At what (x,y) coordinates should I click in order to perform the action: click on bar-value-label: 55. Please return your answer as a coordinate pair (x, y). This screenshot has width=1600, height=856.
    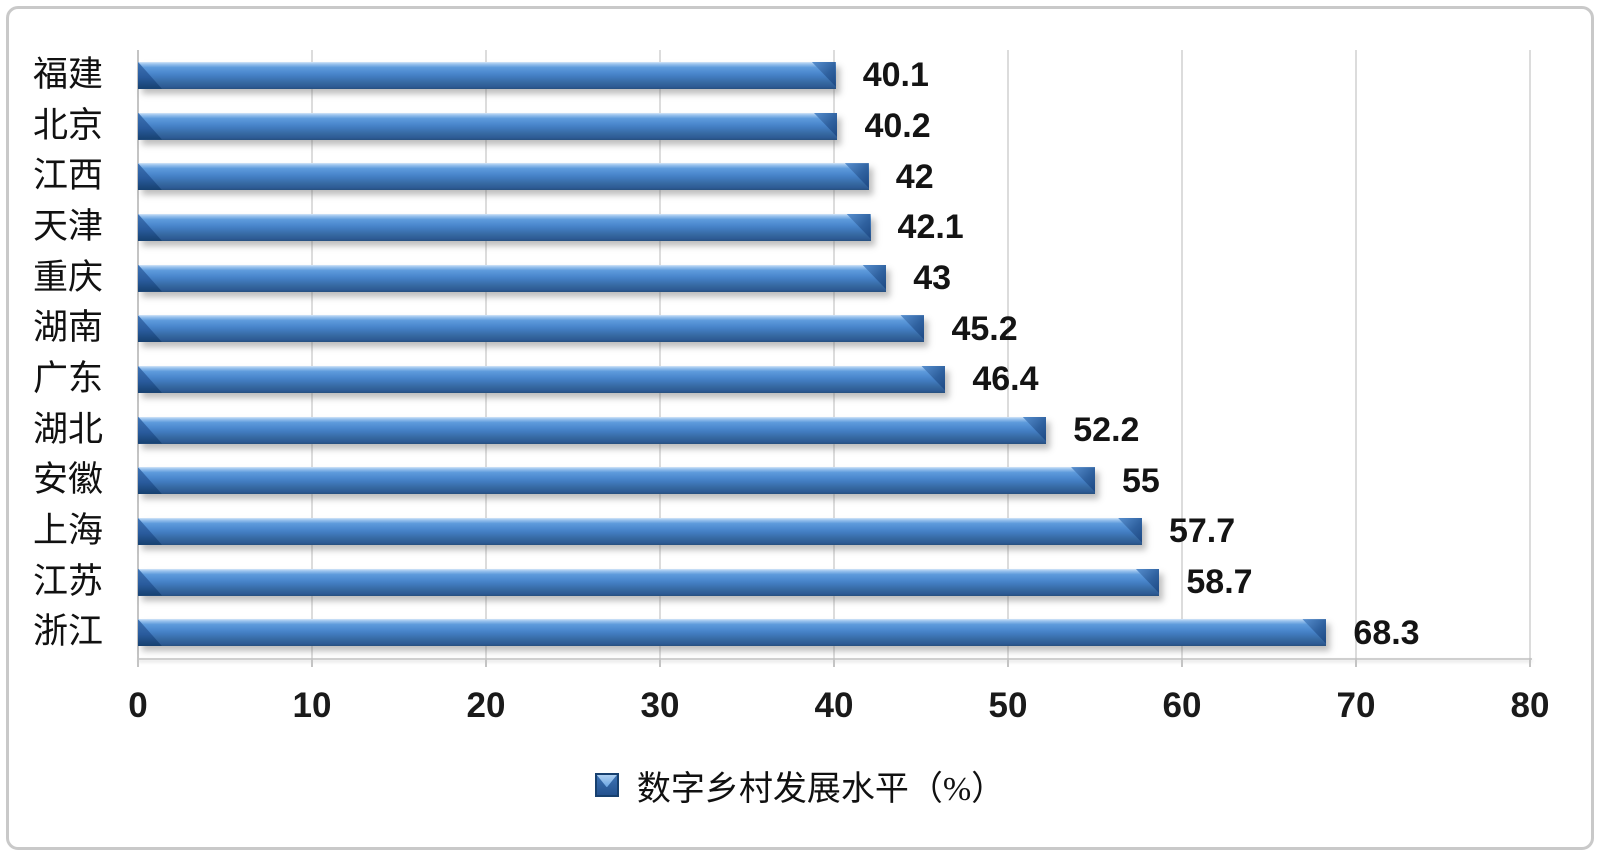
    Looking at the image, I should click on (1141, 480).